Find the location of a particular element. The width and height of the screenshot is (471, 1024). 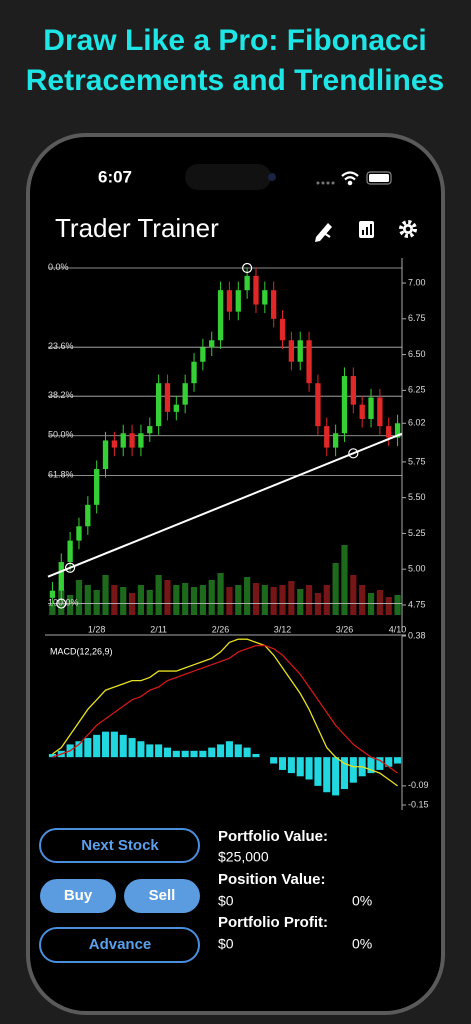

draw-icon is located at coordinates (323, 232).